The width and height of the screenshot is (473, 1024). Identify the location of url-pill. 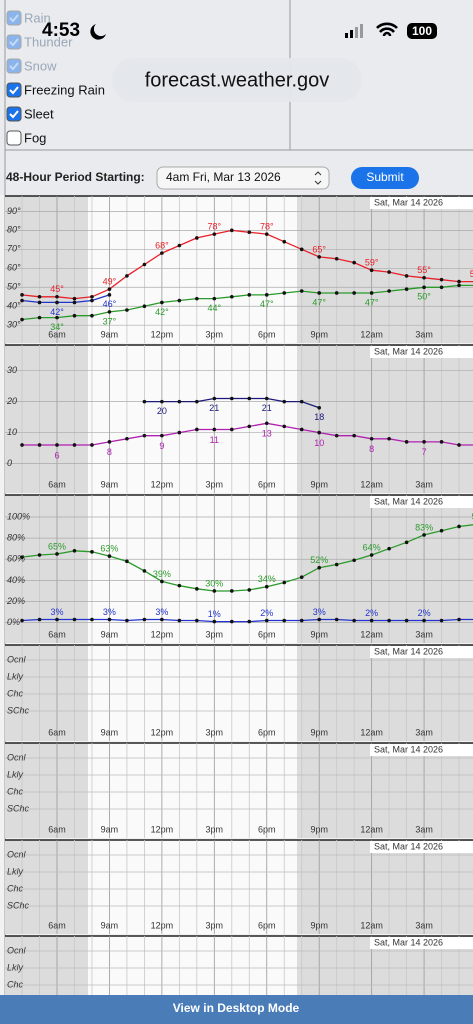
(237, 80).